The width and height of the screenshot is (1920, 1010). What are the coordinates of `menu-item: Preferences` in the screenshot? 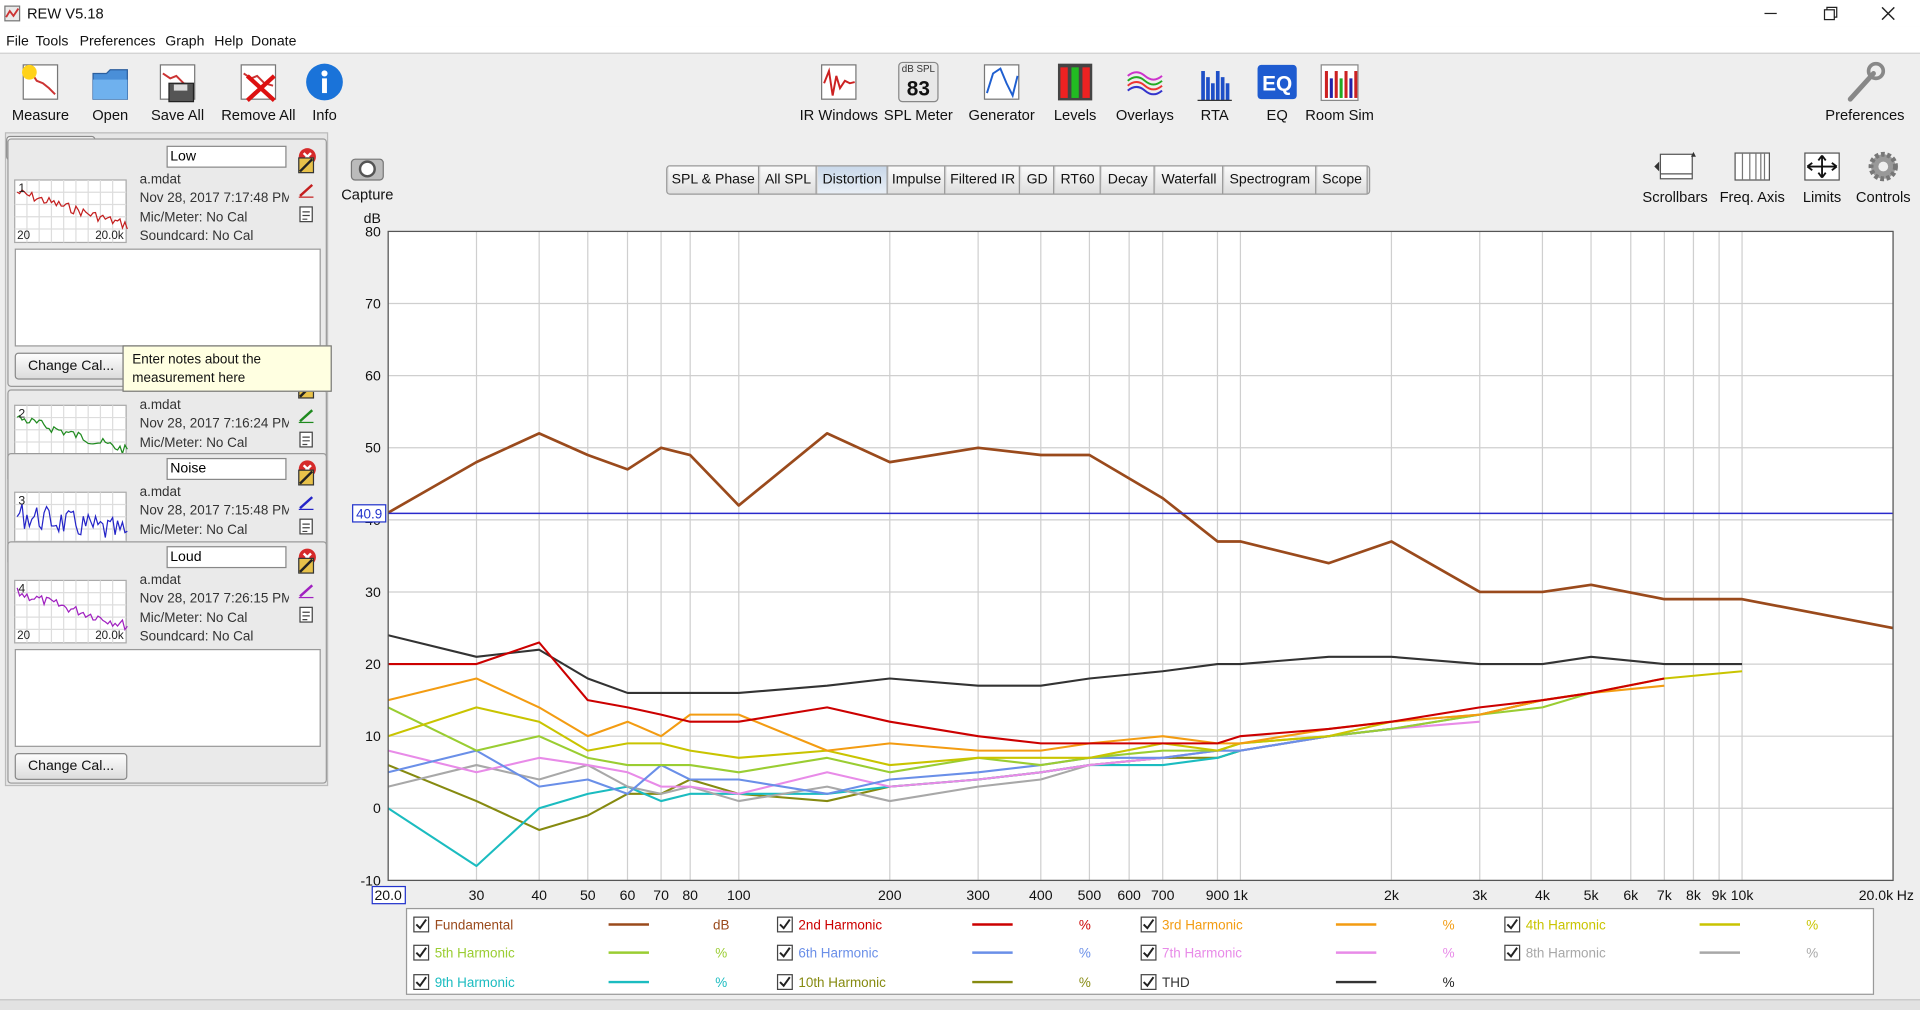 It's located at (117, 41).